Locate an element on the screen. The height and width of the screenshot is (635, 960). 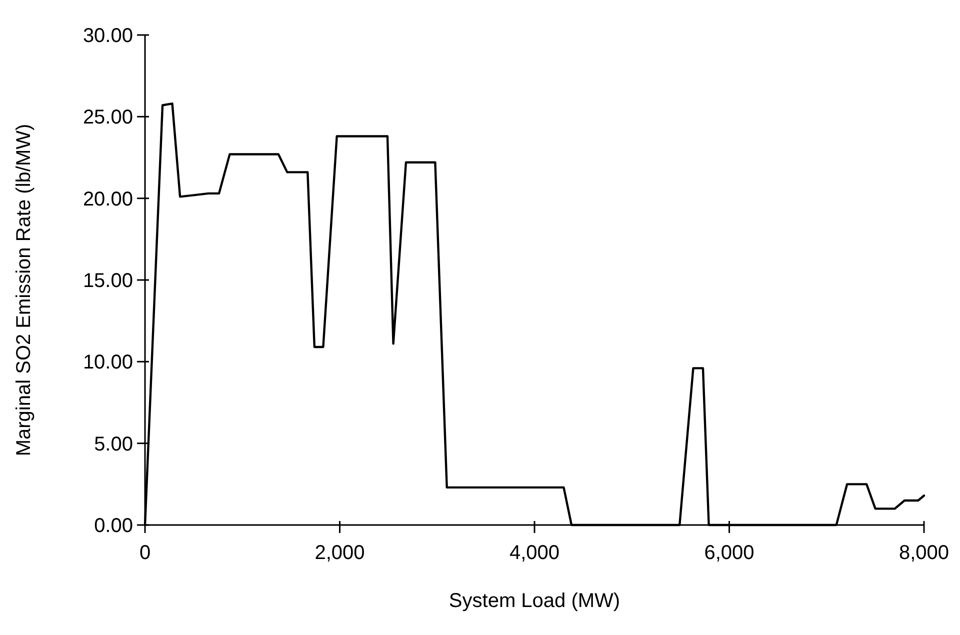
y-tick-label: 0.00 is located at coordinates (113, 526).